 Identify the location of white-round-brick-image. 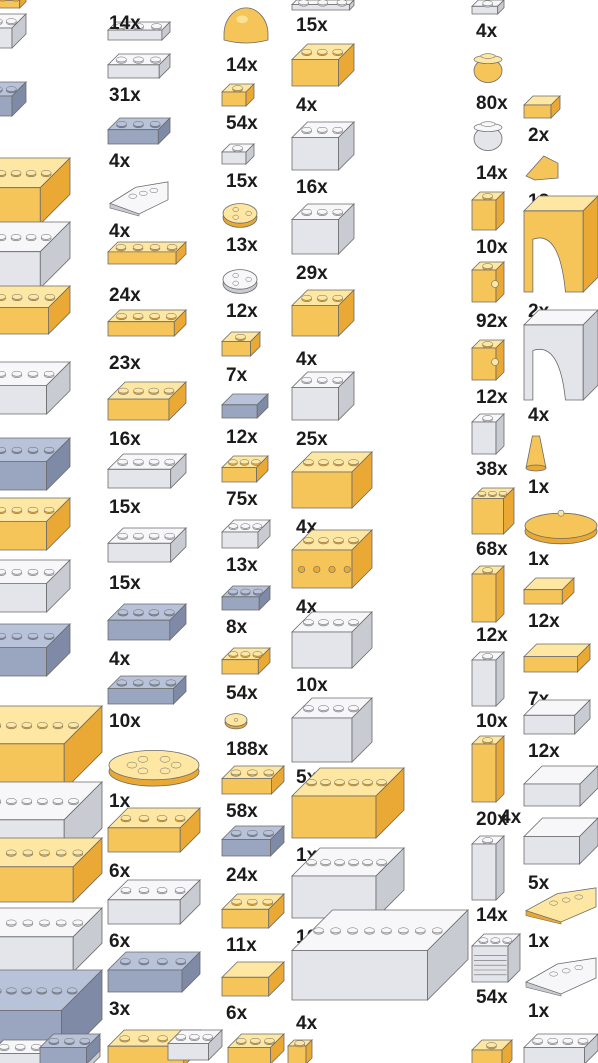
(488, 136).